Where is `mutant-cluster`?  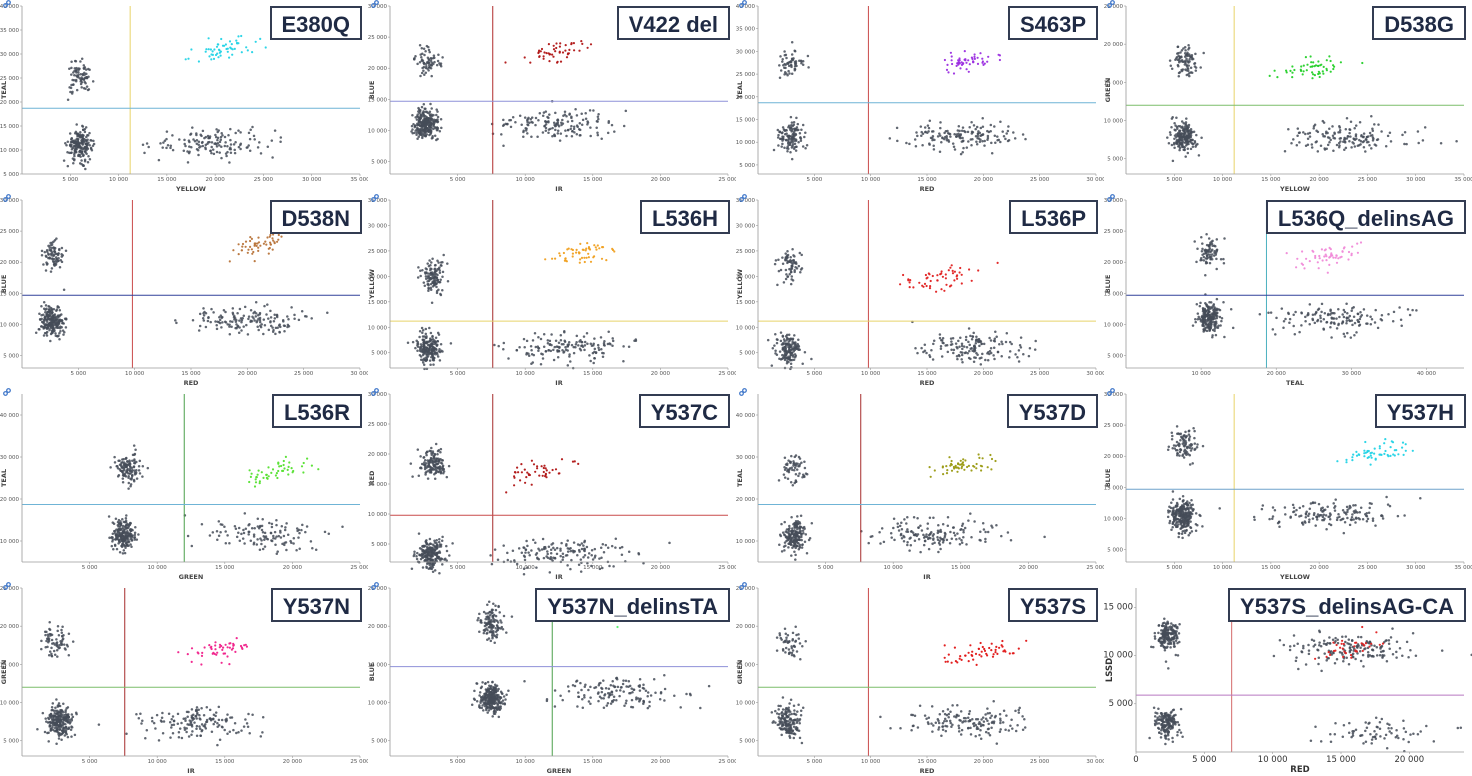 mutant-cluster is located at coordinates (284, 471).